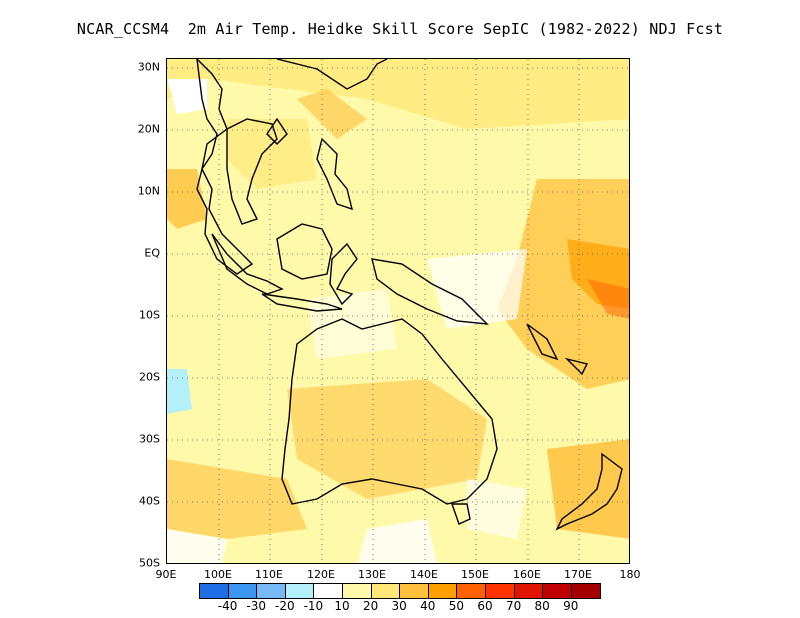 The image size is (800, 618). What do you see at coordinates (152, 253) in the screenshot?
I see `lat-label-eq: EQ` at bounding box center [152, 253].